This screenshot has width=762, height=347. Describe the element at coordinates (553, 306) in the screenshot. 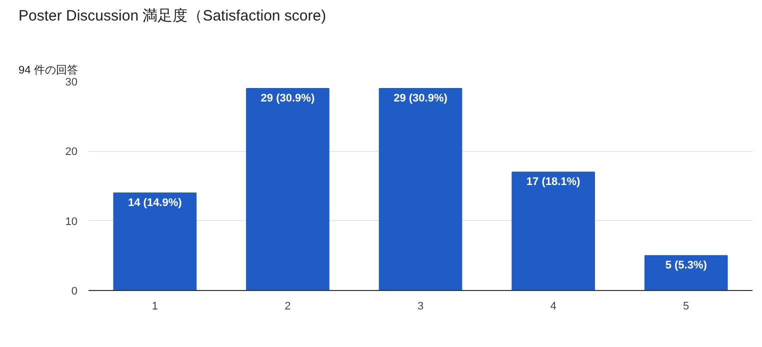

I see `x-tick-label: 4` at that location.